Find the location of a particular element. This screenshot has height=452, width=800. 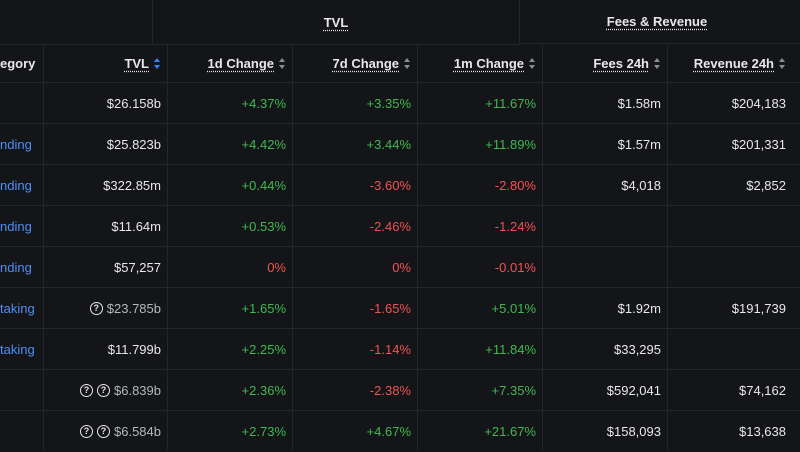

table-row: nding $57,257 0% 0% -0.01% is located at coordinates (400, 267).